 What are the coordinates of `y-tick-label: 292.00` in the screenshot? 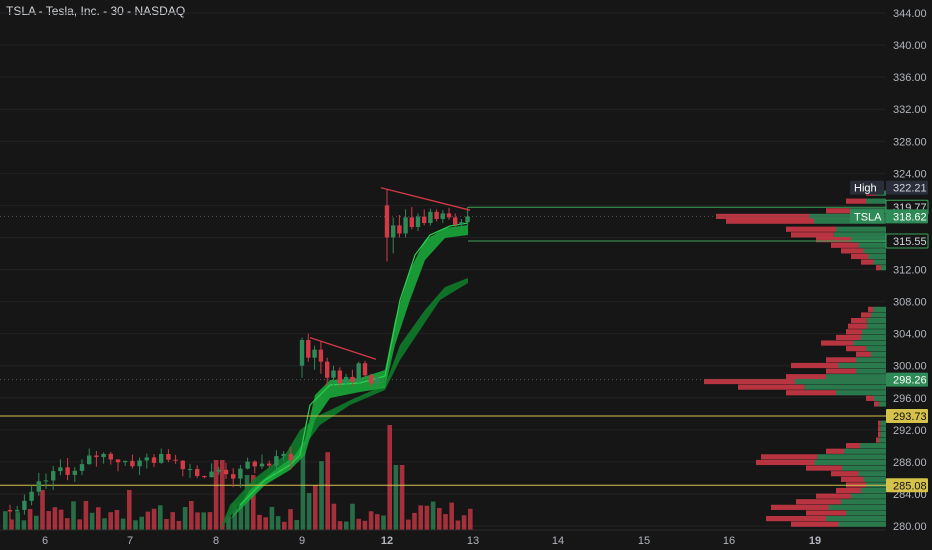 It's located at (910, 431).